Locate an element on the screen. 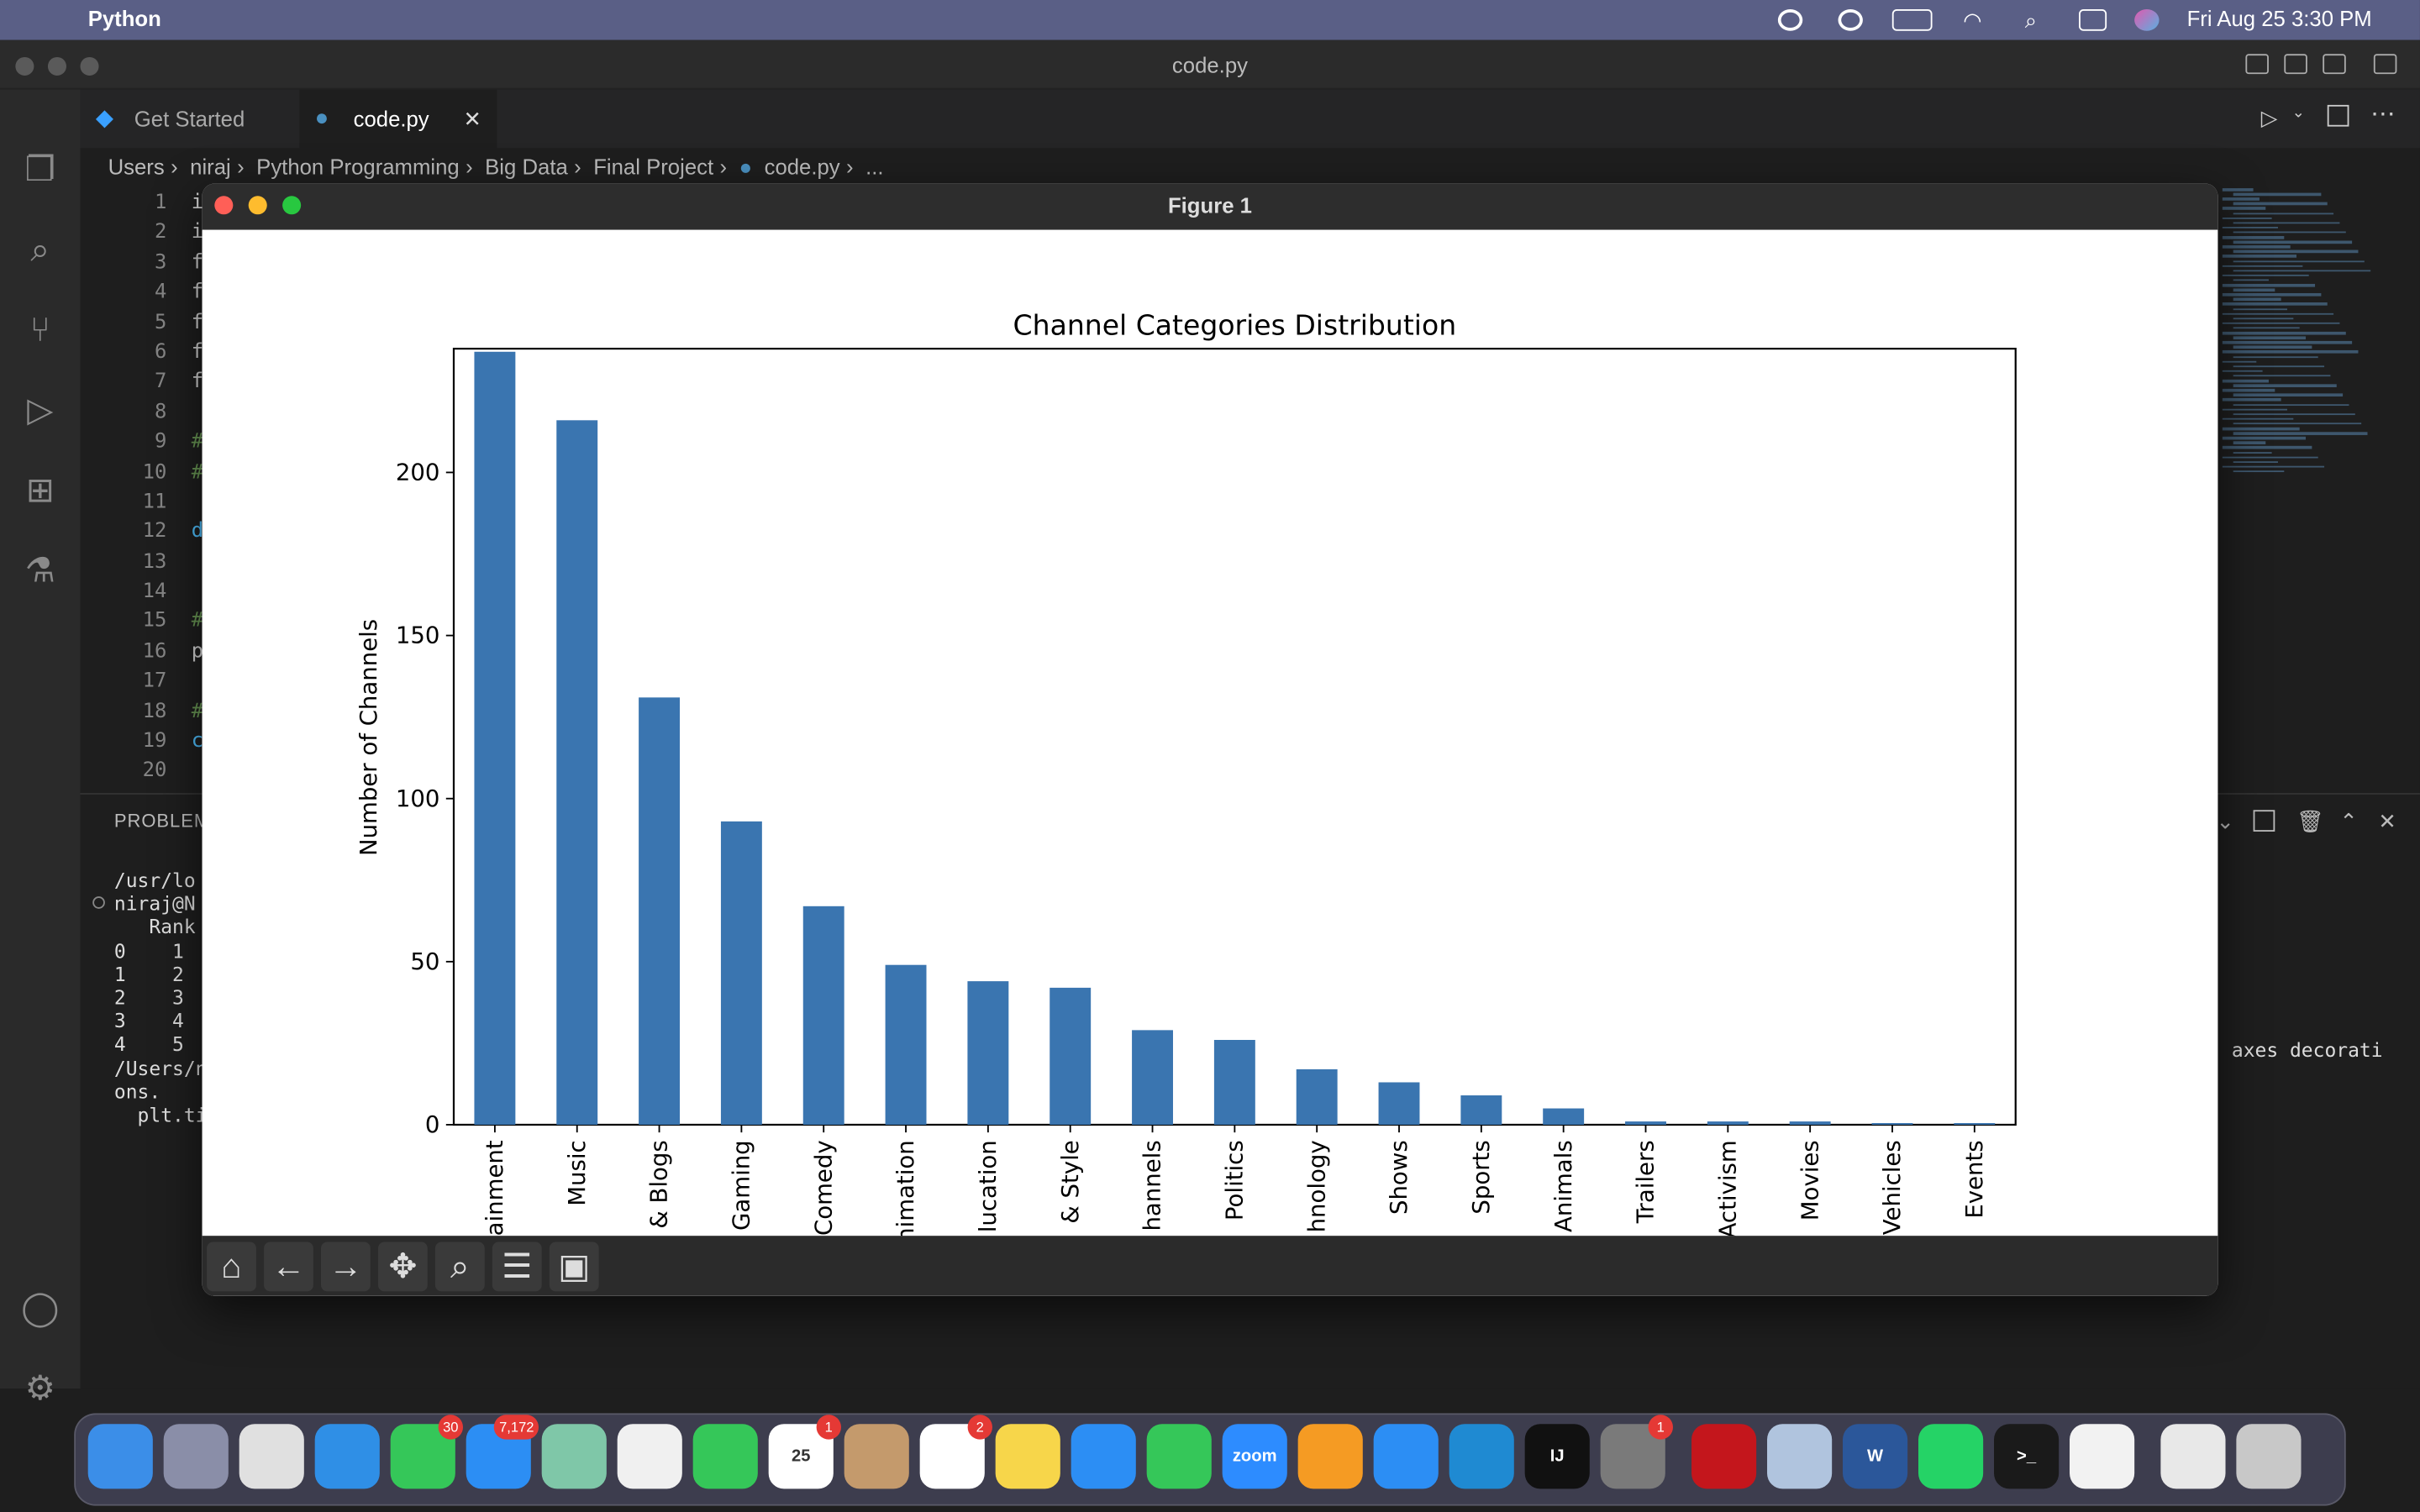  dock-numbers-icon is located at coordinates (1179, 1456).